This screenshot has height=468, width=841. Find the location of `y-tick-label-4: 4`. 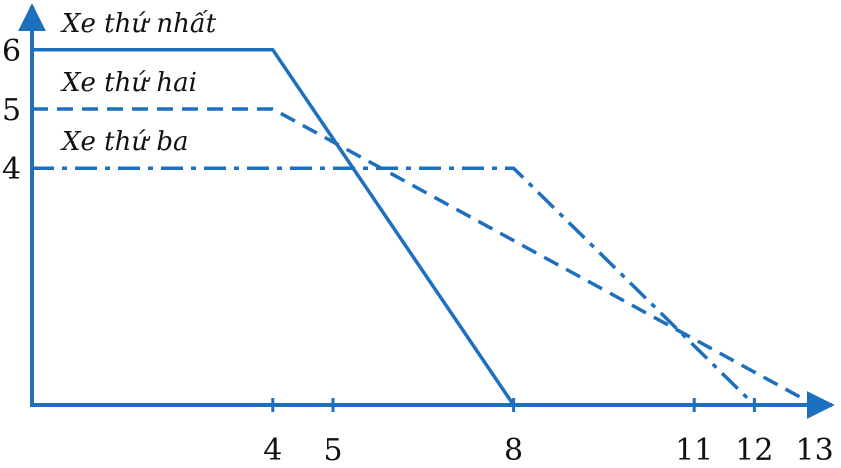

y-tick-label-4: 4 is located at coordinates (11, 169).